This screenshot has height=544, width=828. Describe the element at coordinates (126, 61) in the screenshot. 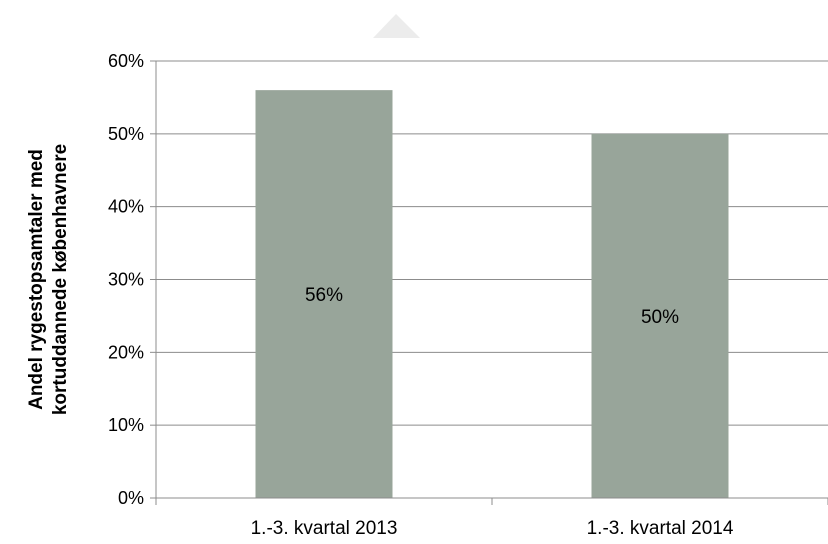

I see `y-tick-label: 60%` at that location.